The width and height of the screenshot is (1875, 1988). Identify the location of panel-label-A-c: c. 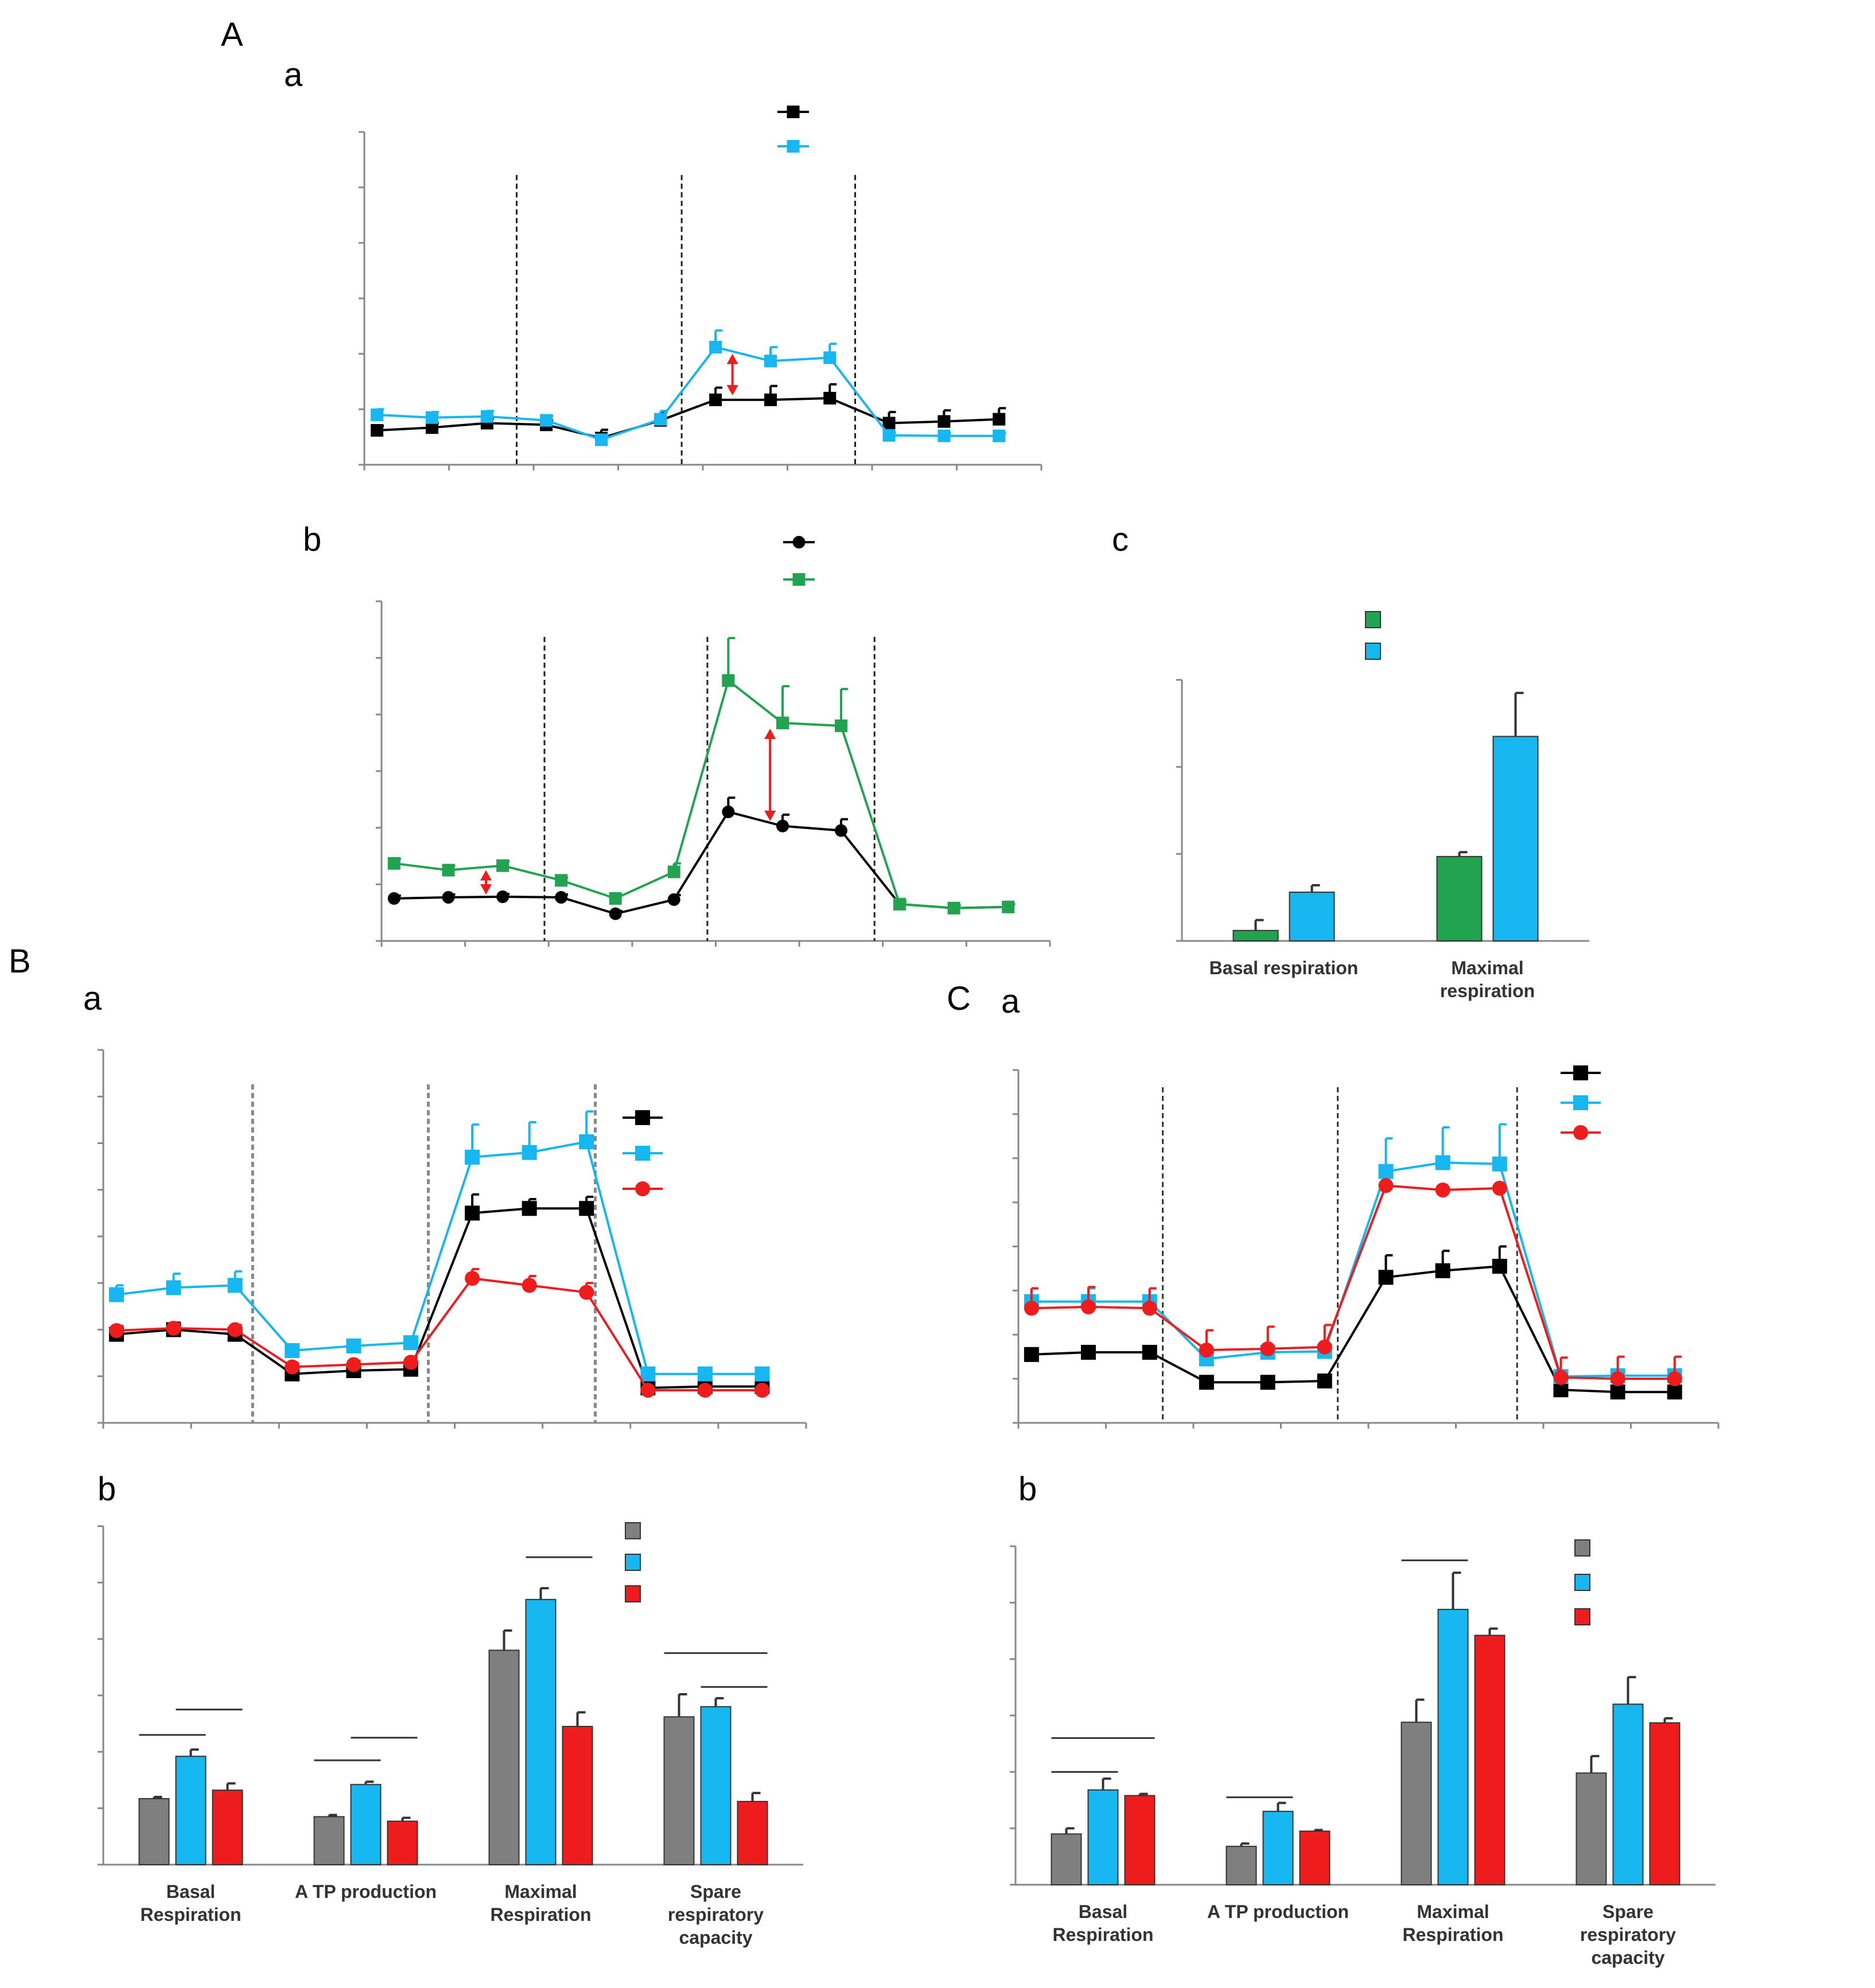
(1120, 539).